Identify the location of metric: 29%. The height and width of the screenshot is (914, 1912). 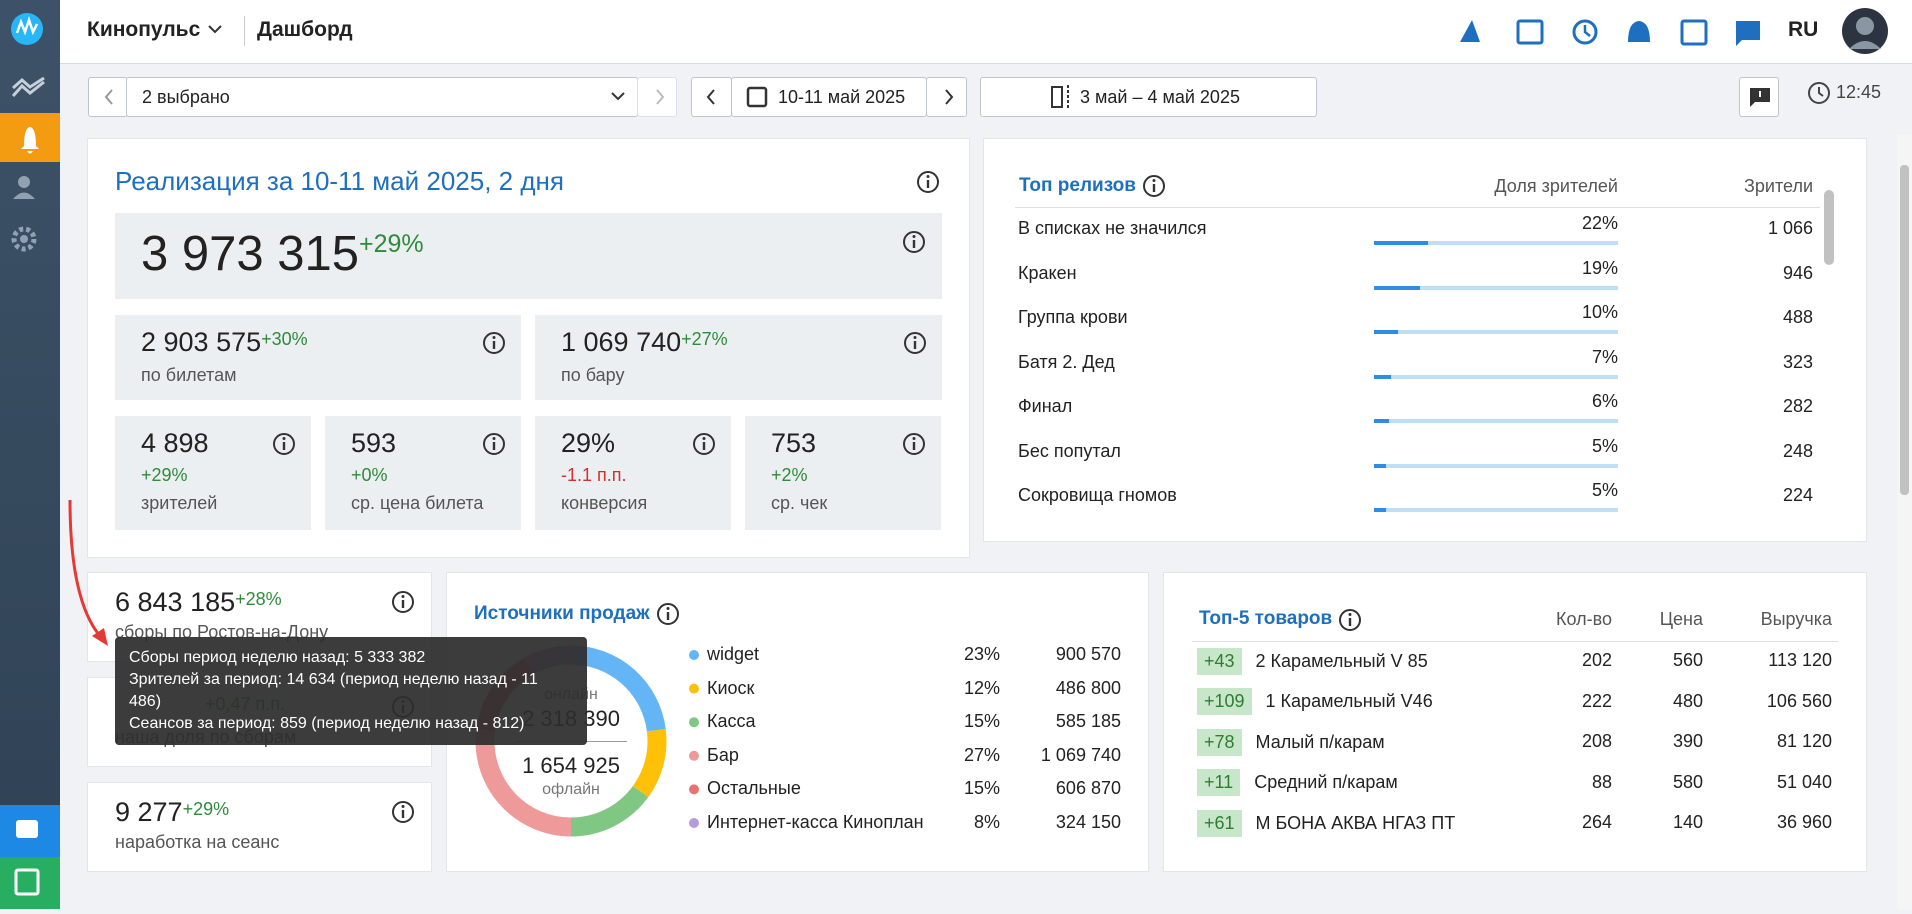
(588, 443).